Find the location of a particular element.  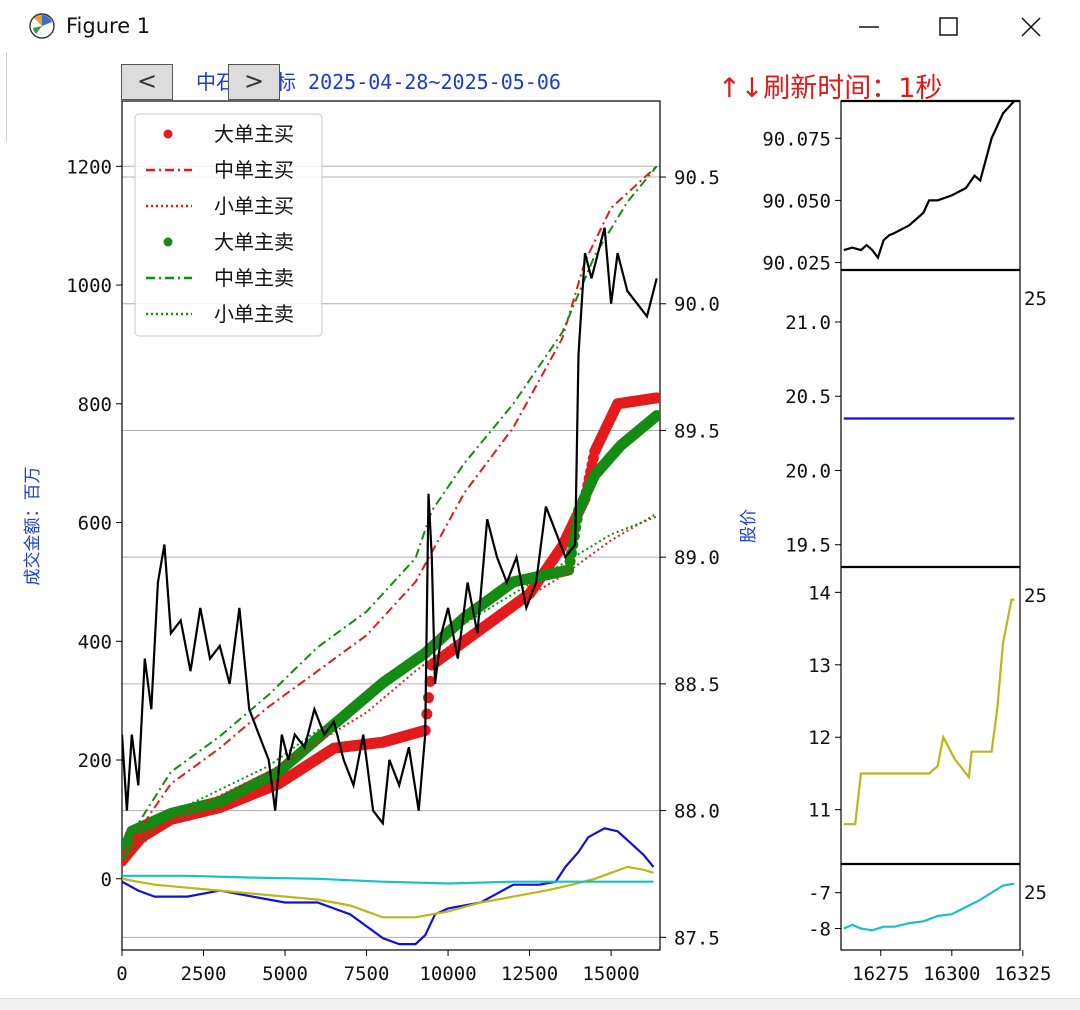

refresh-label: ↑↓刷新时间：1秒 is located at coordinates (830, 88).